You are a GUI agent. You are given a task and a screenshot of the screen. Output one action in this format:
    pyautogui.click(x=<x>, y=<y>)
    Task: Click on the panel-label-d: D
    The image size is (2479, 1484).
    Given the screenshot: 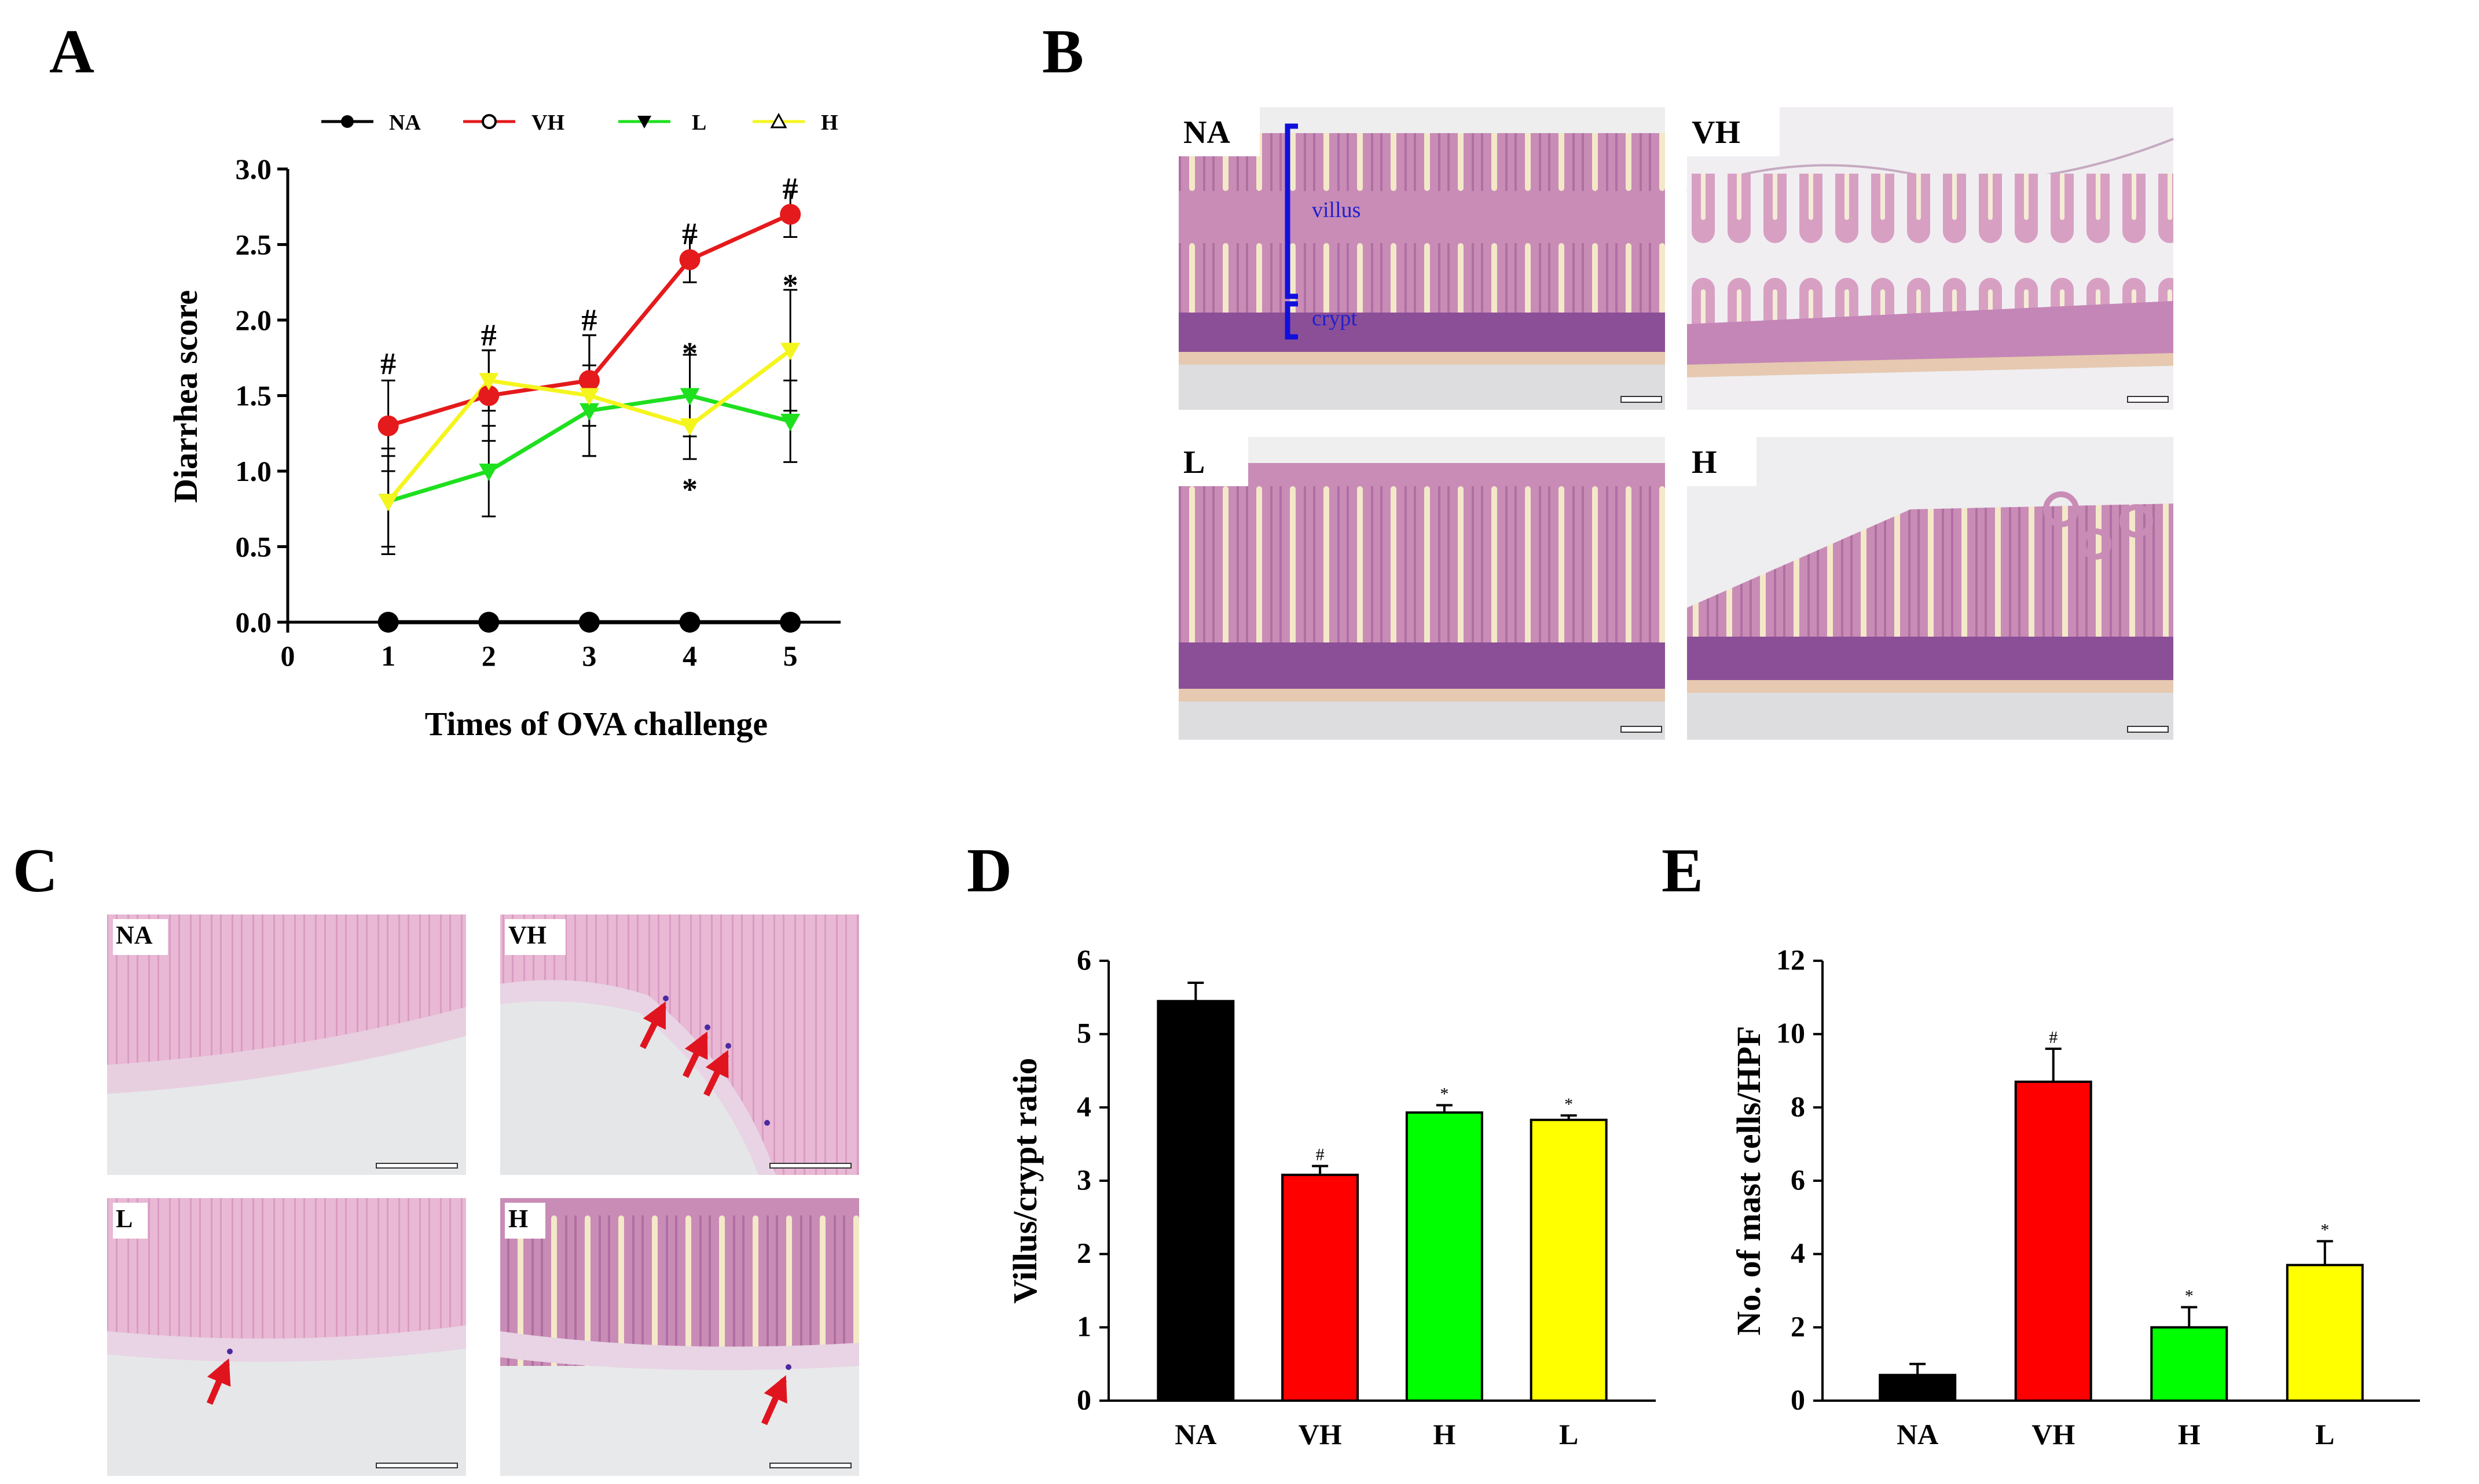 What is the action you would take?
    pyautogui.click(x=990, y=870)
    